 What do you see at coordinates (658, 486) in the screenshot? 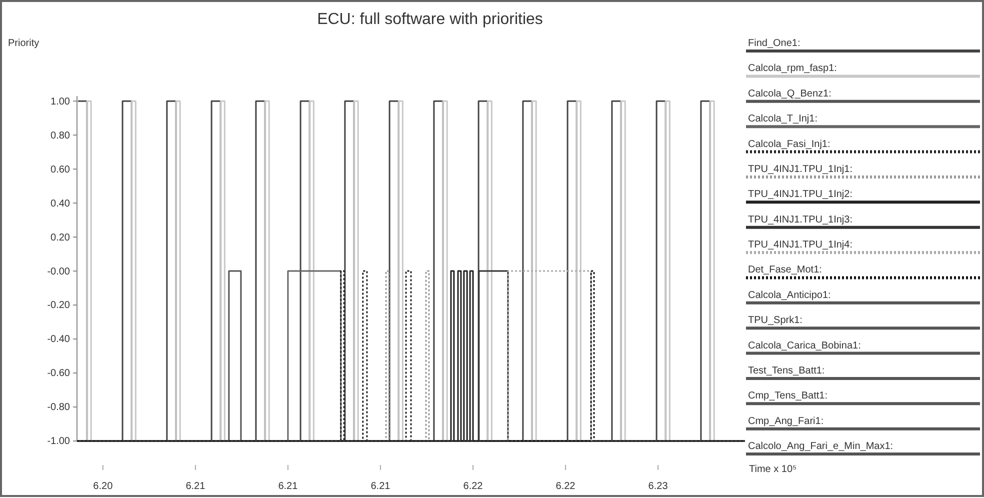
I see `x-tick-label: 6.23` at bounding box center [658, 486].